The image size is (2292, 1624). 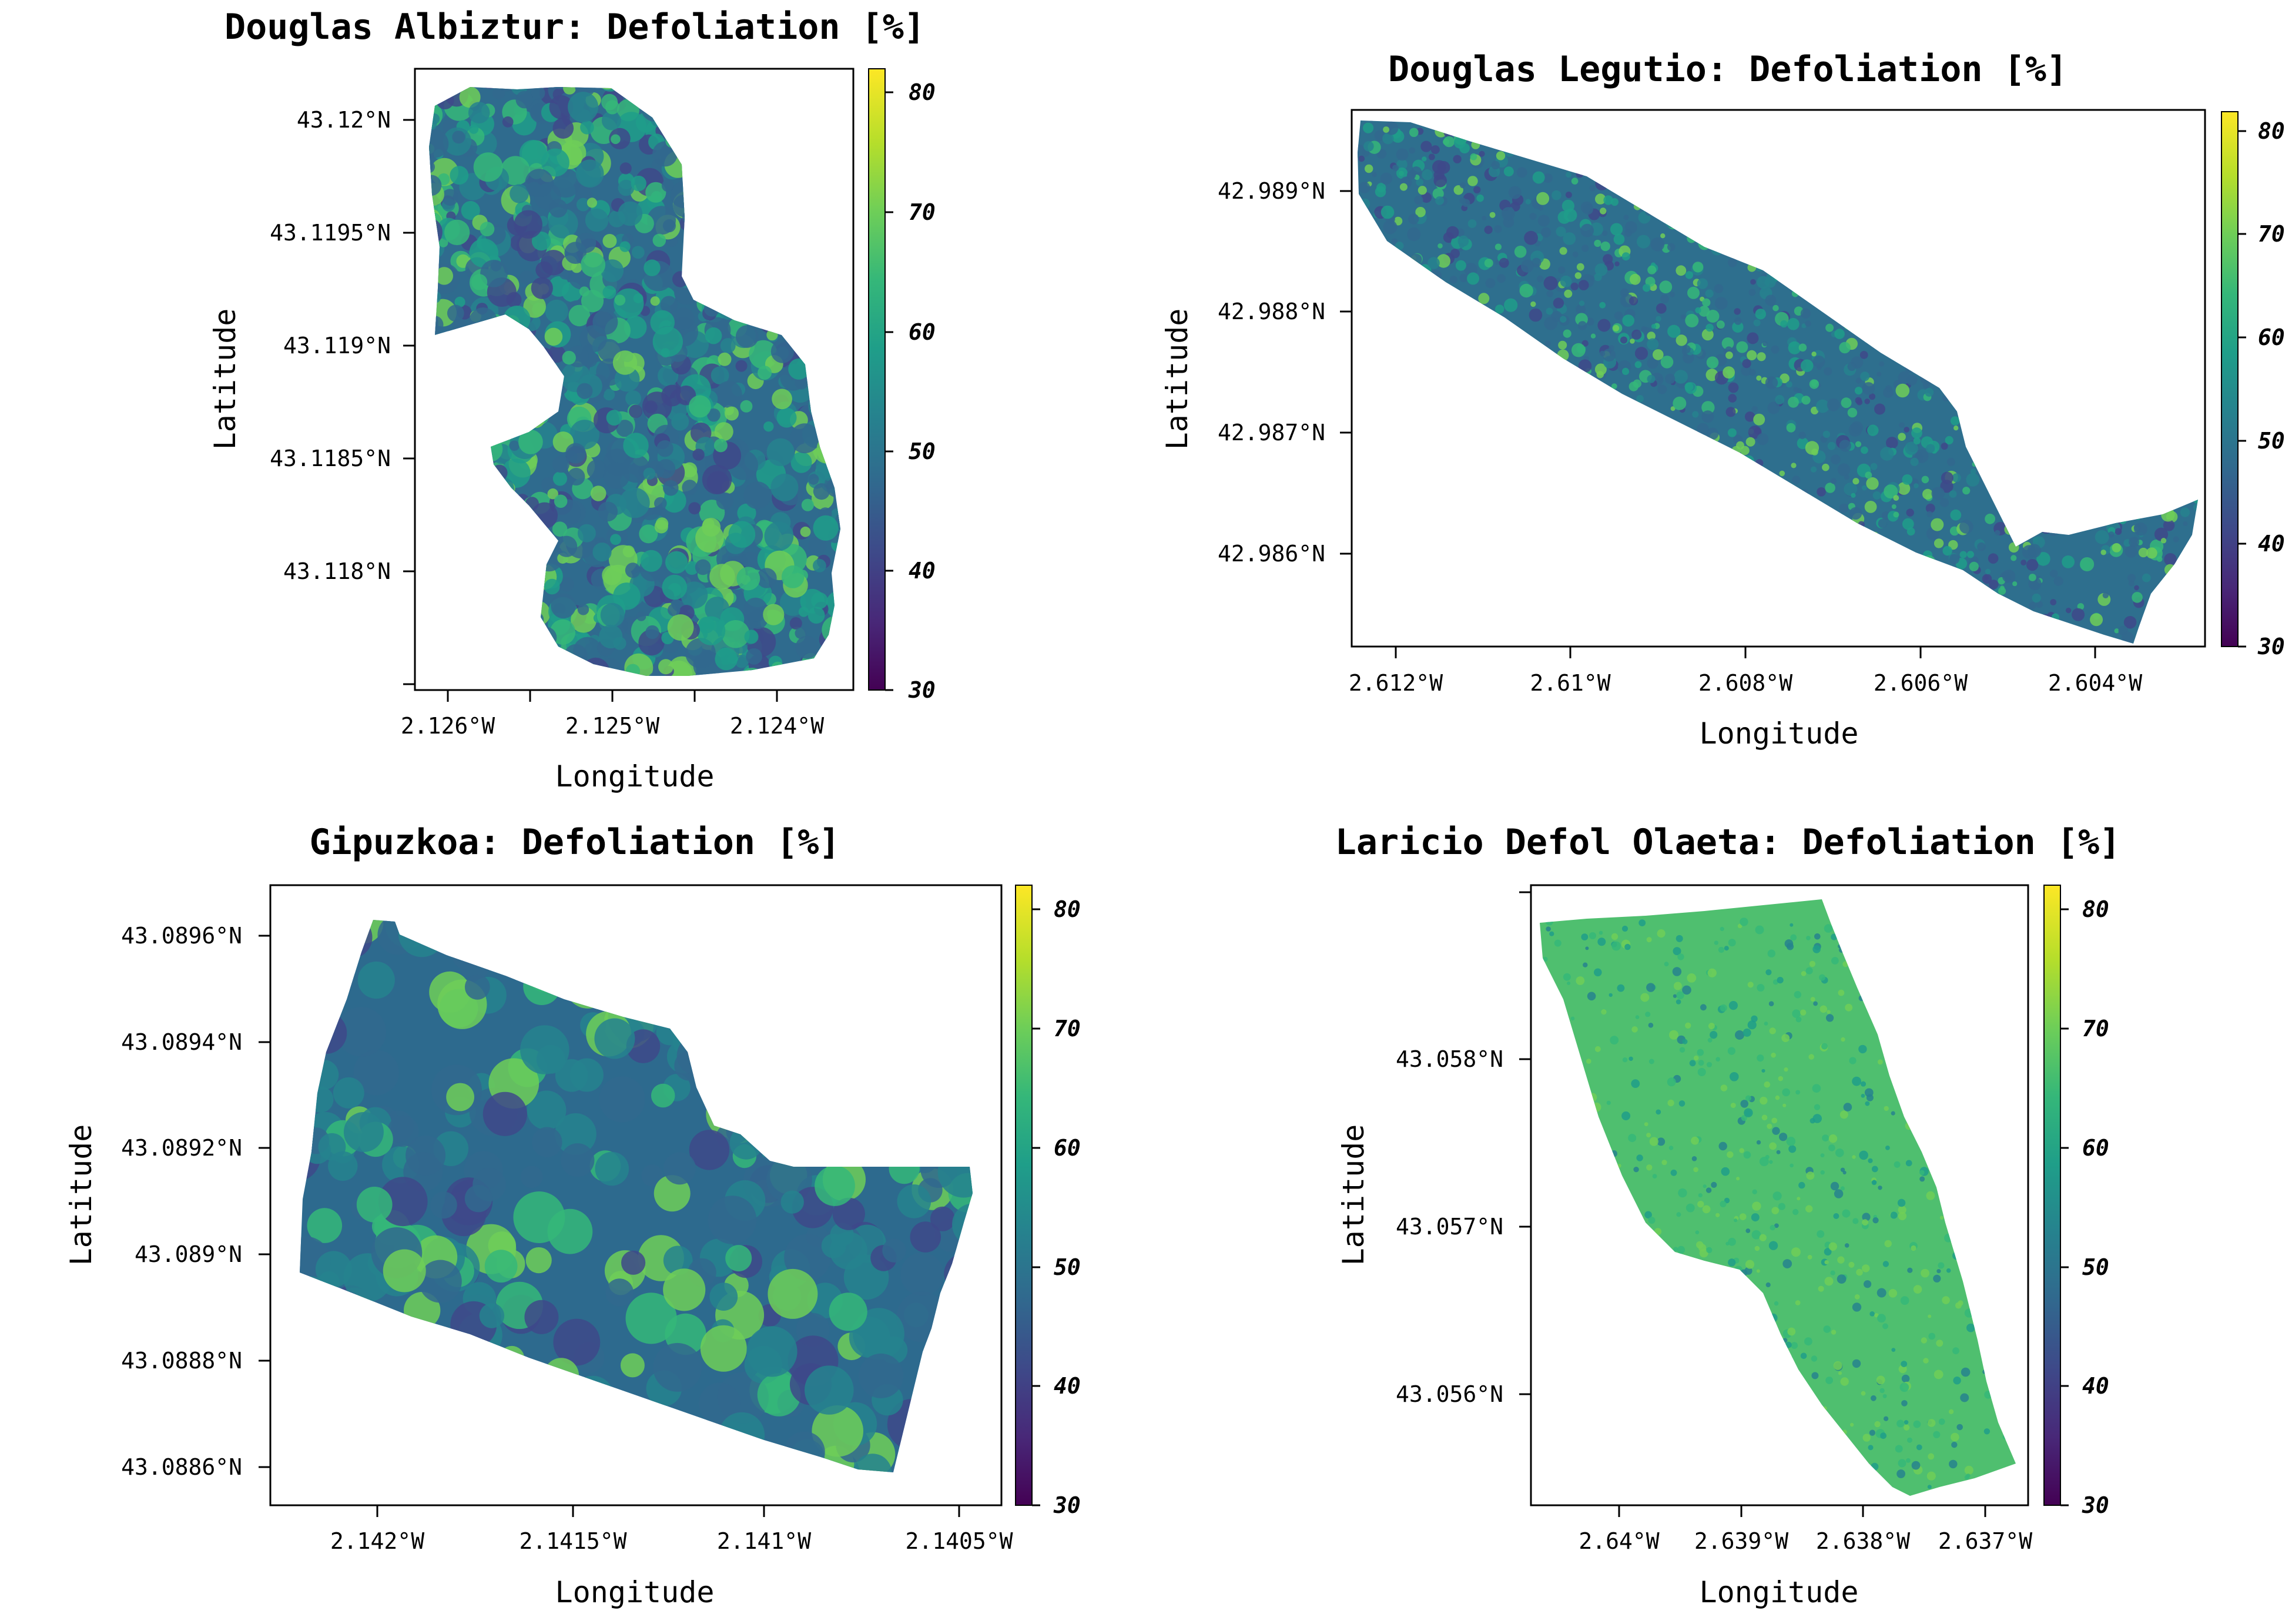 I want to click on colorbar-tick-label: 60, so click(x=1067, y=1148).